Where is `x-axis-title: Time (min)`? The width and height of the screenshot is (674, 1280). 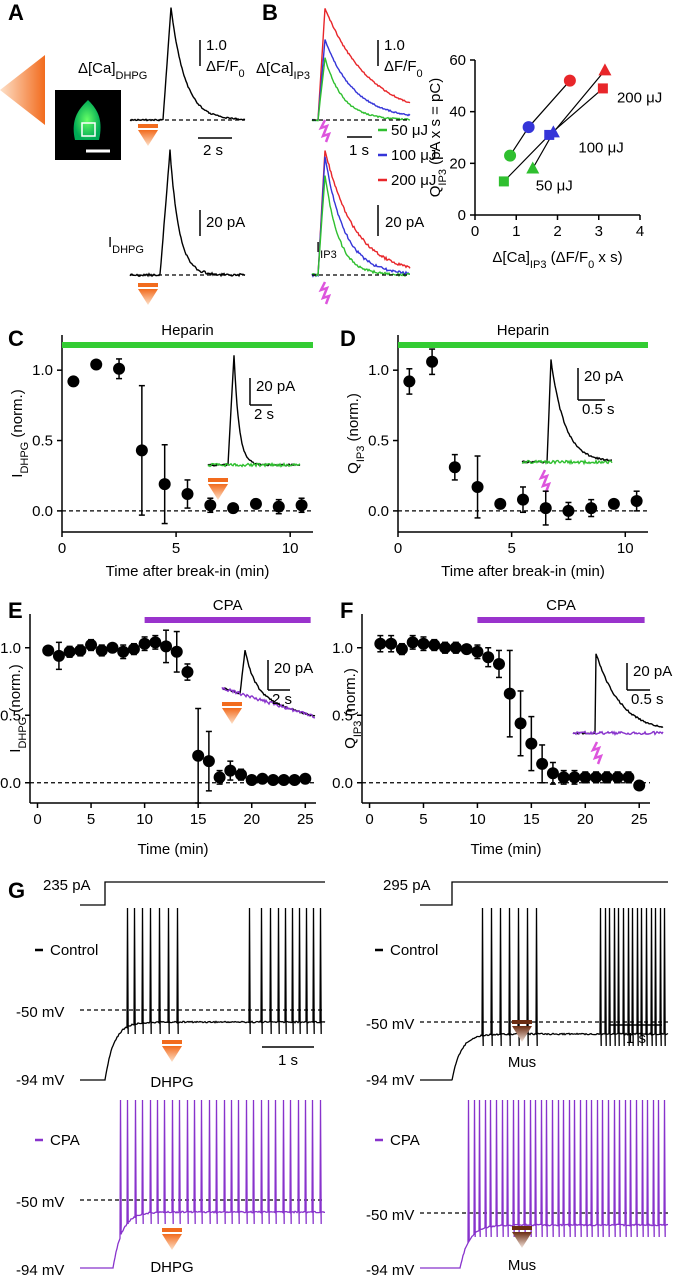 x-axis-title: Time (min) is located at coordinates (172, 849).